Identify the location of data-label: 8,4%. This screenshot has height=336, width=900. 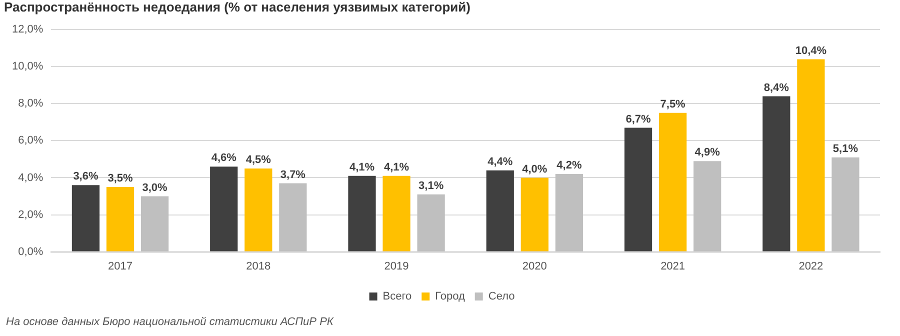
(777, 88).